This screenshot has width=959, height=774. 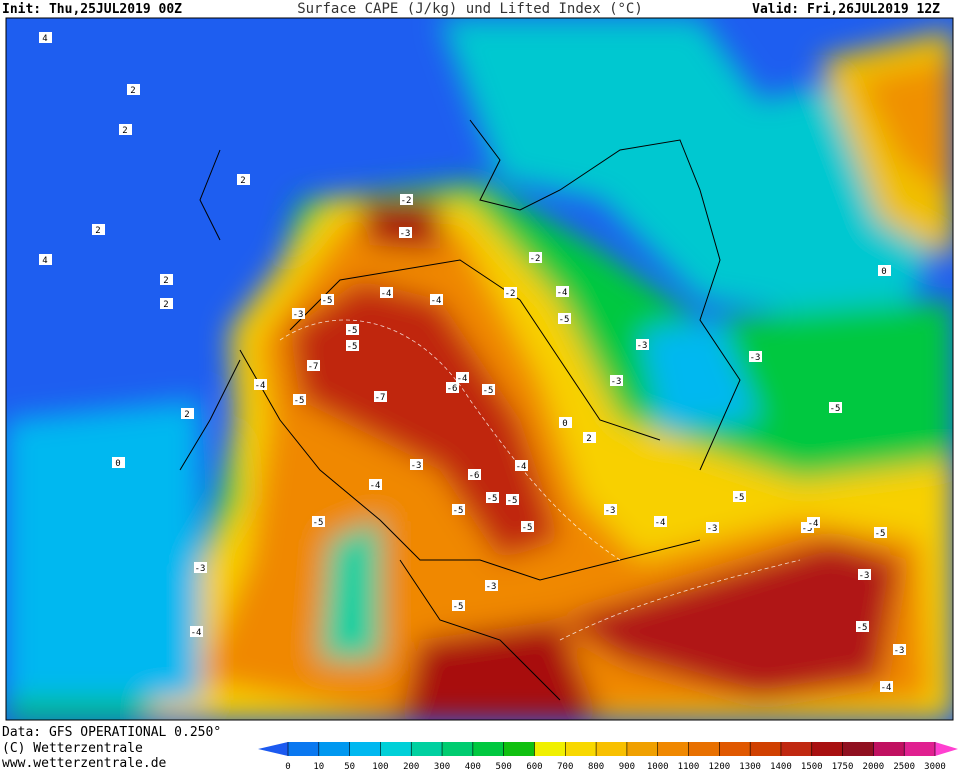 What do you see at coordinates (750, 766) in the screenshot?
I see `colorbar-label: 1300` at bounding box center [750, 766].